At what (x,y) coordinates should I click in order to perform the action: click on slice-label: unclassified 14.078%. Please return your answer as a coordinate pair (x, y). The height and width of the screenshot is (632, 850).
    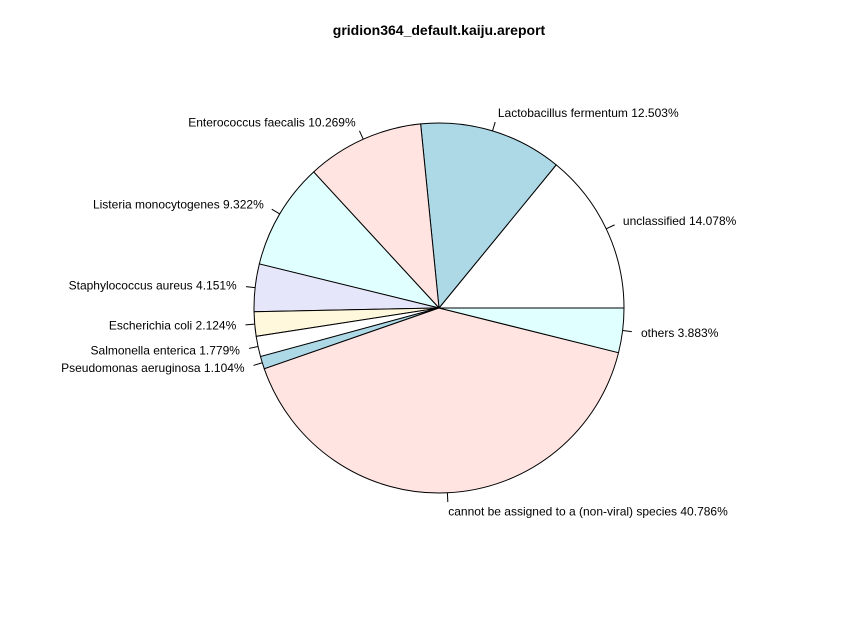
    Looking at the image, I should click on (680, 221).